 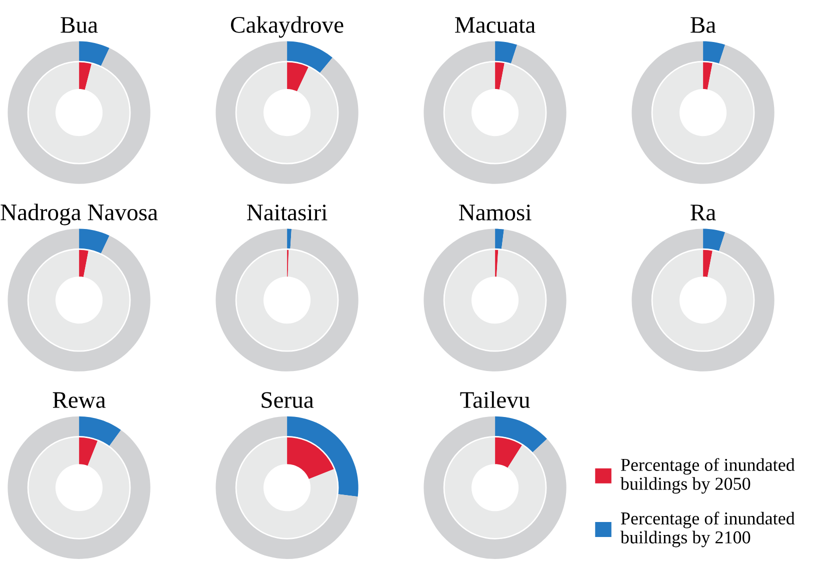 I want to click on chart-title: Cakaydrove, so click(x=287, y=27).